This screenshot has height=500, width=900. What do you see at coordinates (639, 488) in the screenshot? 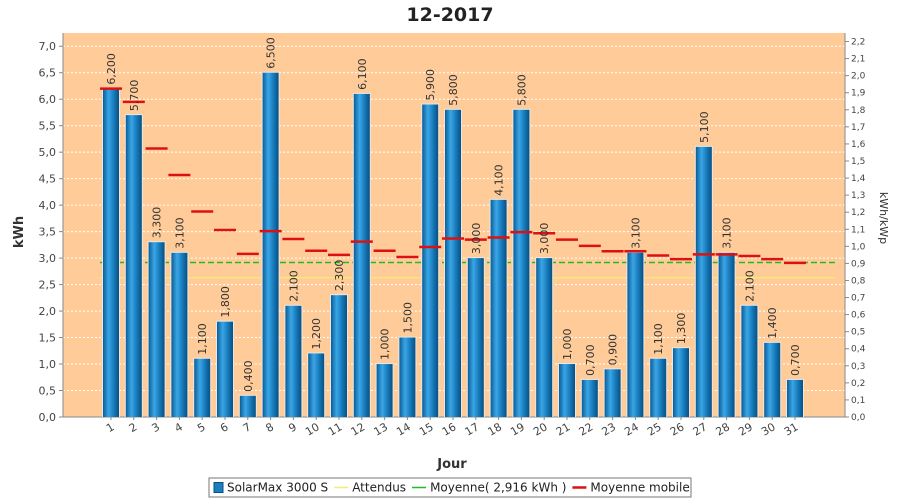
I see `legend-entry-label: Moyenne mobile` at bounding box center [639, 488].